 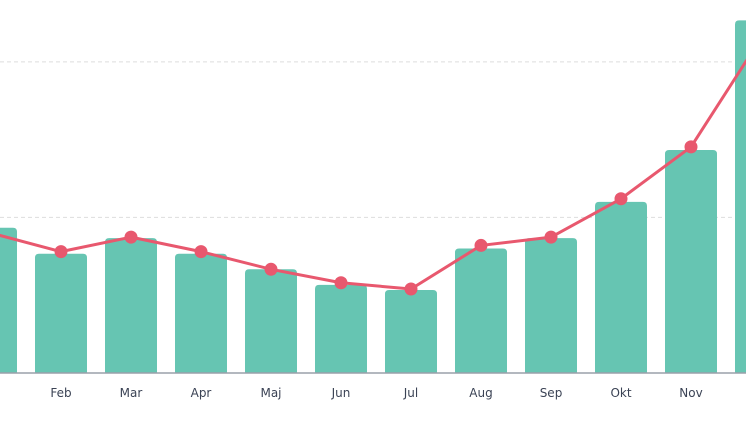 What do you see at coordinates (60, 393) in the screenshot?
I see `x-tick-label: Feb` at bounding box center [60, 393].